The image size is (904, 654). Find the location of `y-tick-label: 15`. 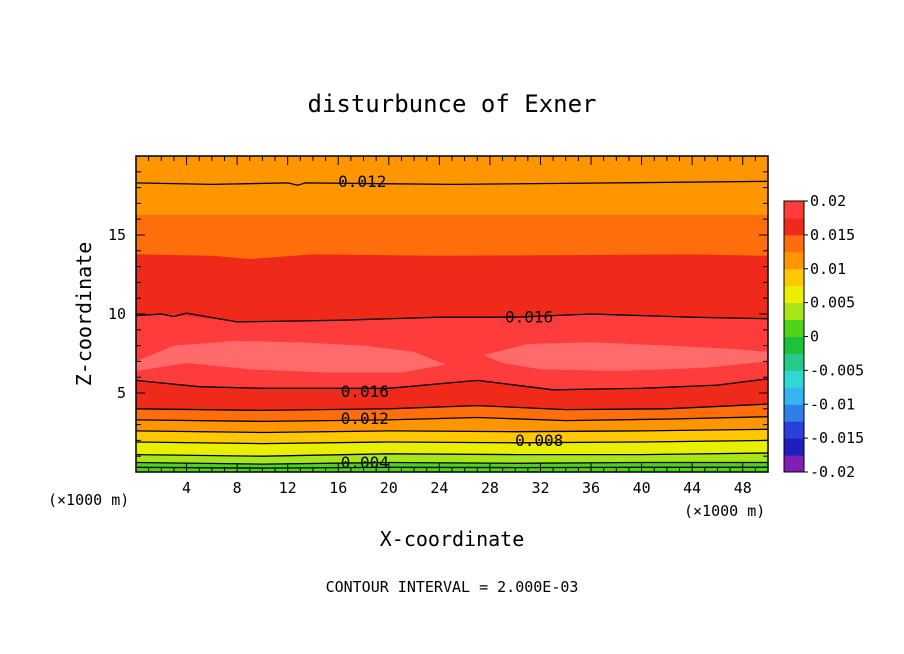

y-tick-label: 15 is located at coordinates (117, 235).